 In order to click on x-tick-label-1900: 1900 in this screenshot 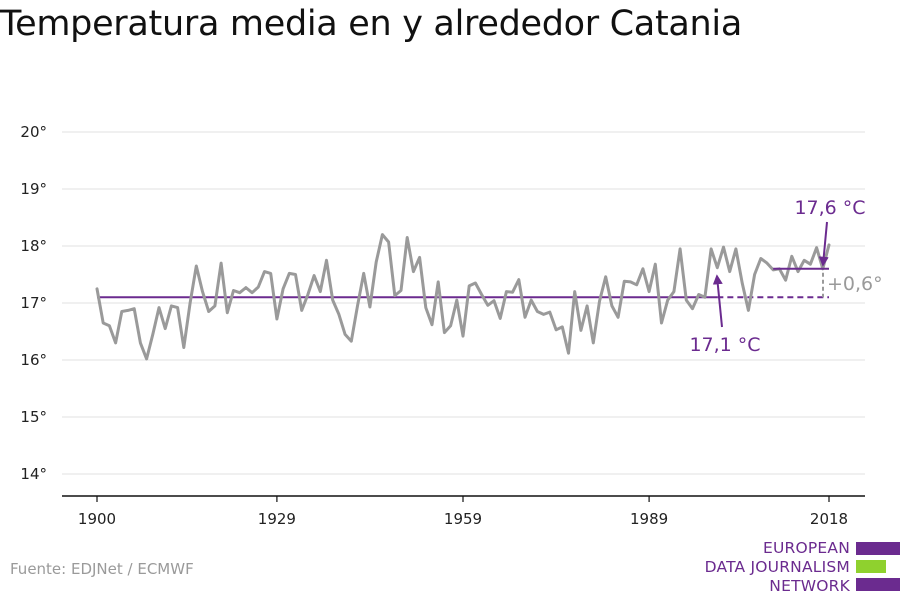, I will do `click(97, 519)`.